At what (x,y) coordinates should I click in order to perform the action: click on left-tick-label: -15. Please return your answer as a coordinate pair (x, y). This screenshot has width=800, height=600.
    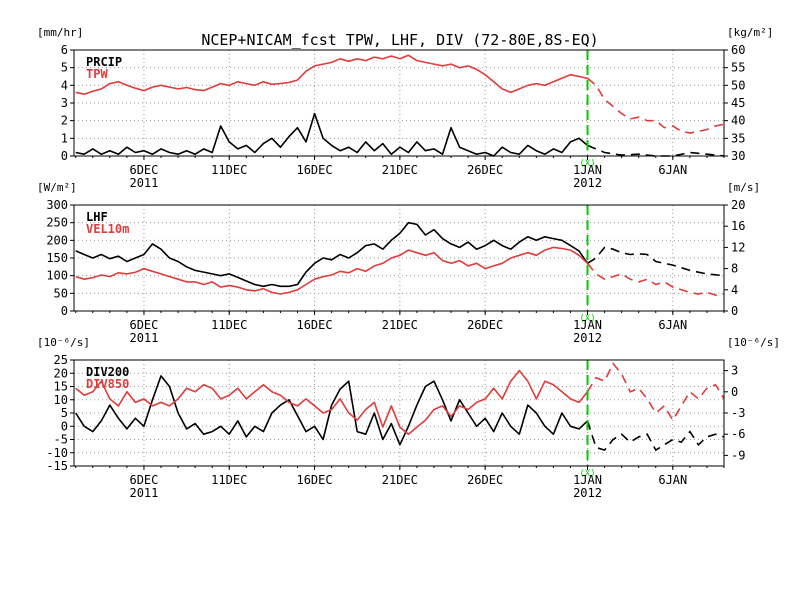
    Looking at the image, I should click on (57, 466).